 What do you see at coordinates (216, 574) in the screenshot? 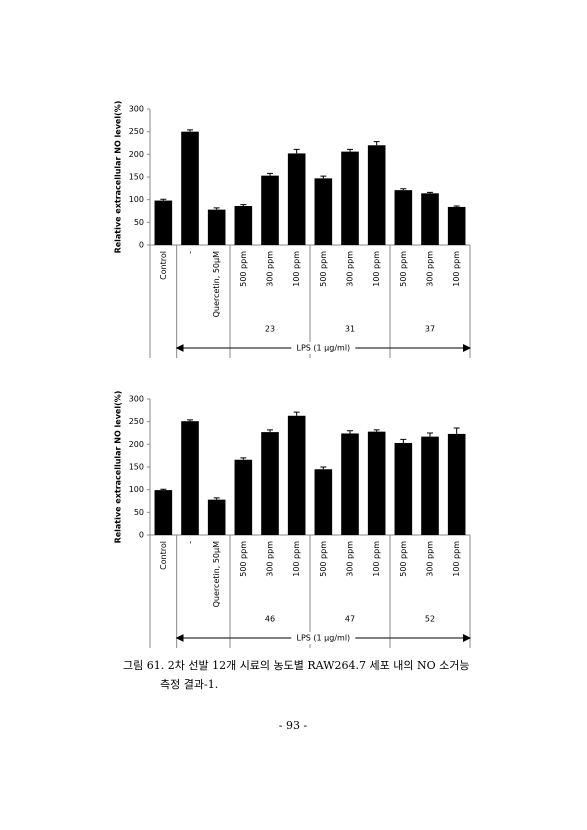
I see `x-tick-label: Quercetin, 50μM` at bounding box center [216, 574].